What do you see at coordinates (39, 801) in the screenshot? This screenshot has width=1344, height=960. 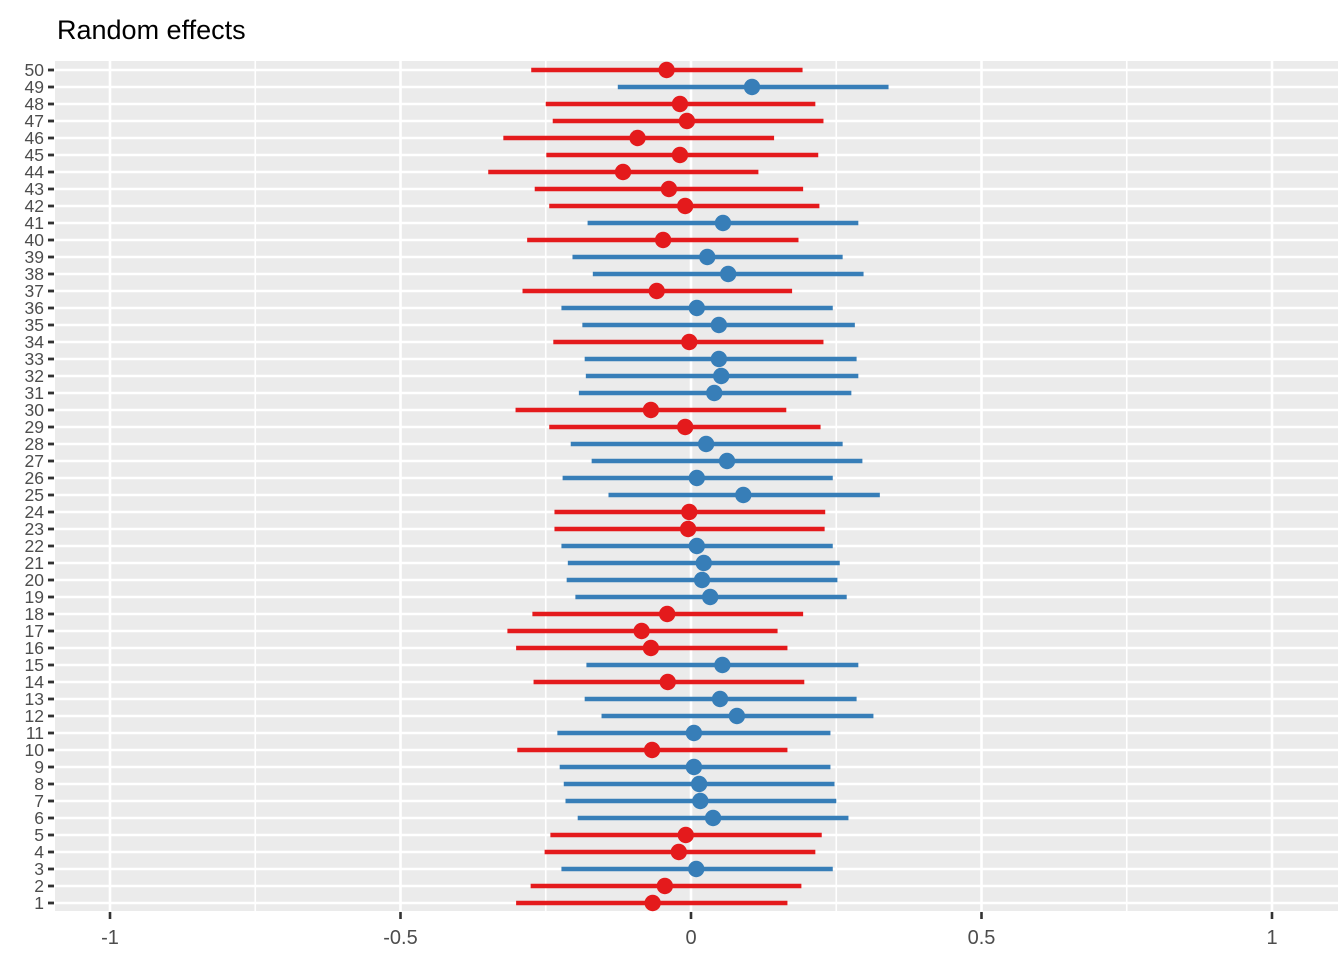 I see `y-tick-label: 7` at bounding box center [39, 801].